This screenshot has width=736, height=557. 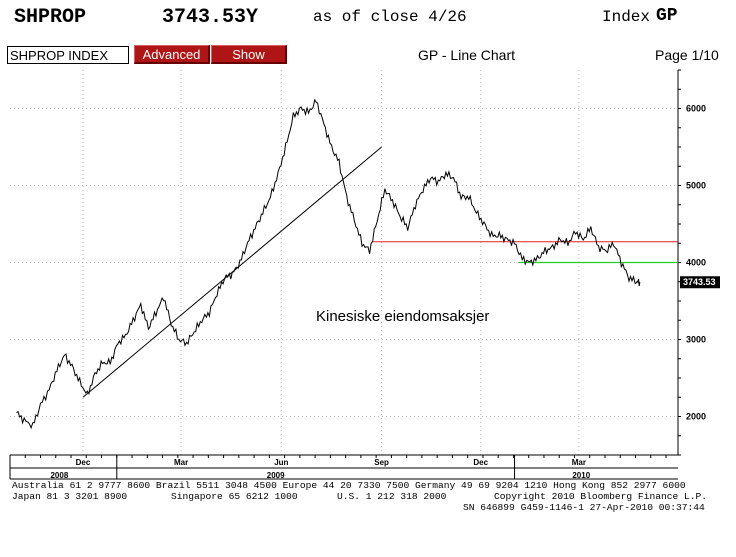 I want to click on y-tick-label: 5000, so click(x=696, y=186).